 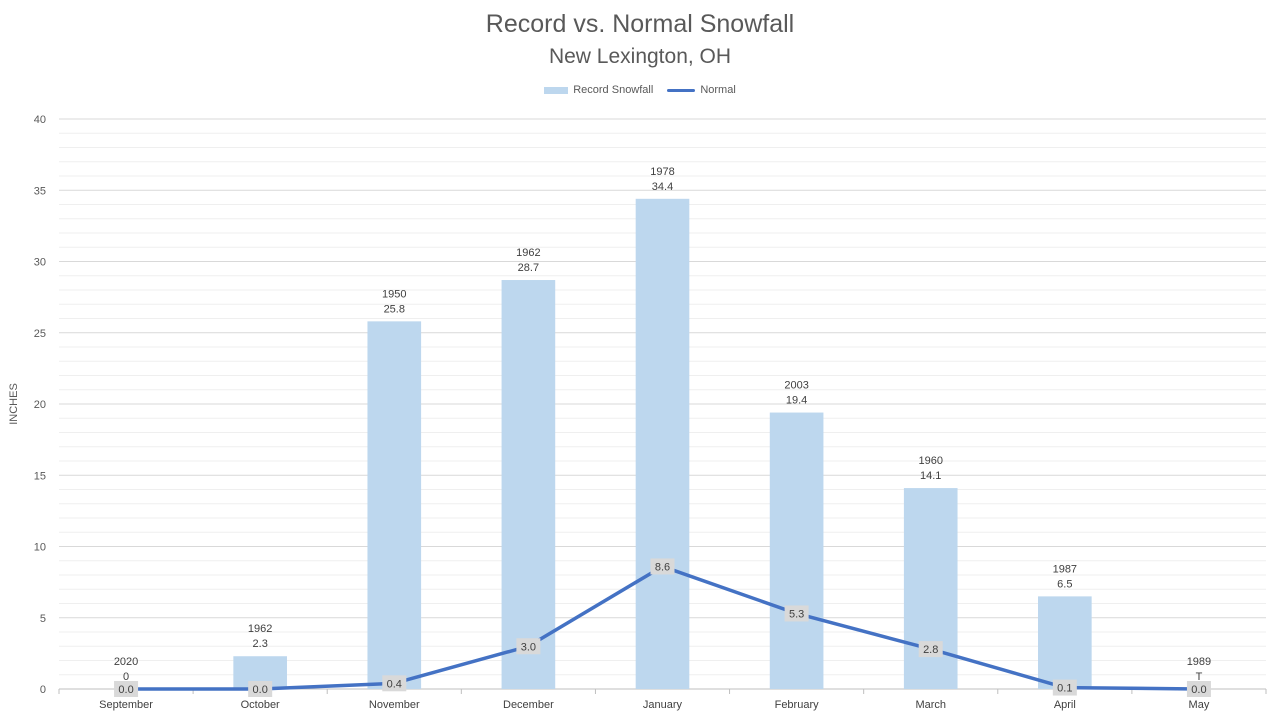 What do you see at coordinates (40, 548) in the screenshot?
I see `y-tick-label: 10` at bounding box center [40, 548].